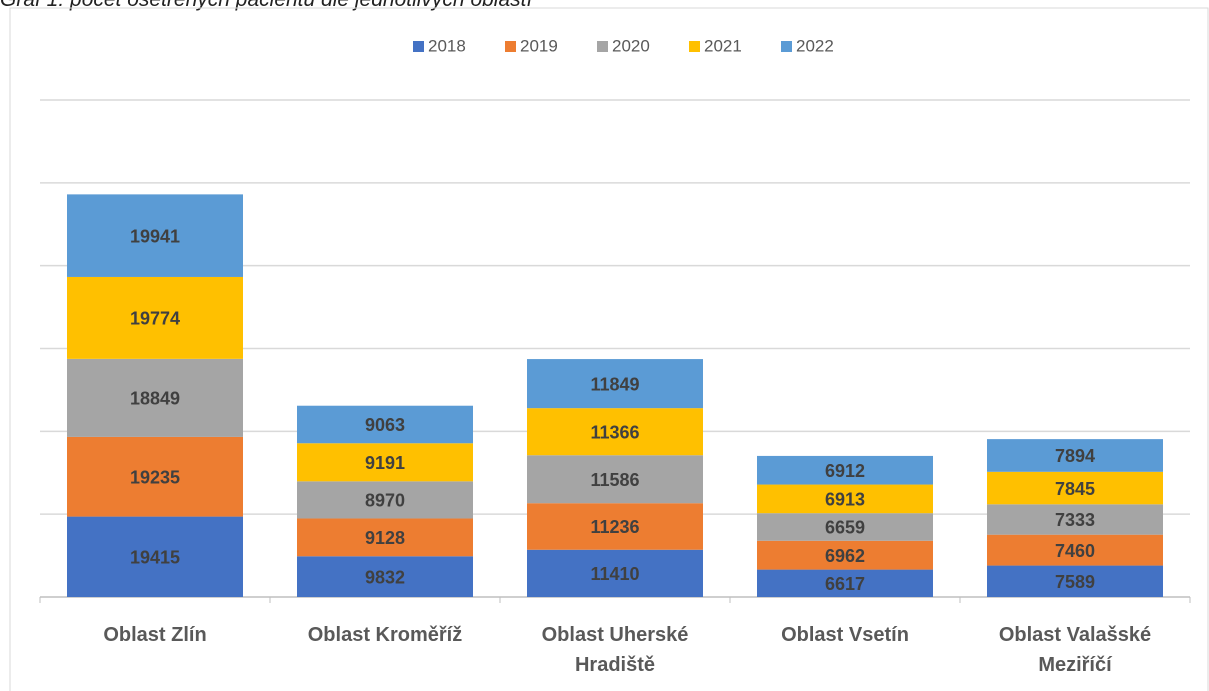  I want to click on data-label: 9063, so click(385, 425).